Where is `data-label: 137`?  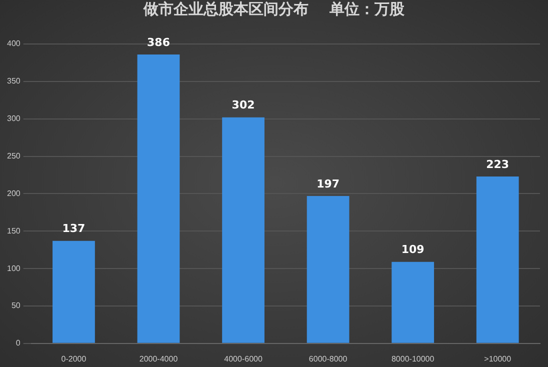
data-label: 137 is located at coordinates (74, 229).